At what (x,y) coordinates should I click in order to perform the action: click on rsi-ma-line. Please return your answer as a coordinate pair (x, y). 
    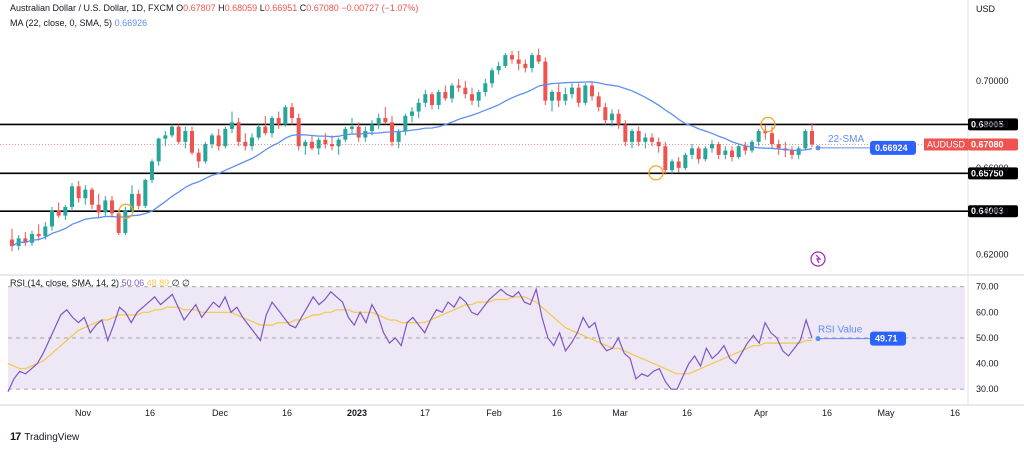
    Looking at the image, I should click on (409, 335).